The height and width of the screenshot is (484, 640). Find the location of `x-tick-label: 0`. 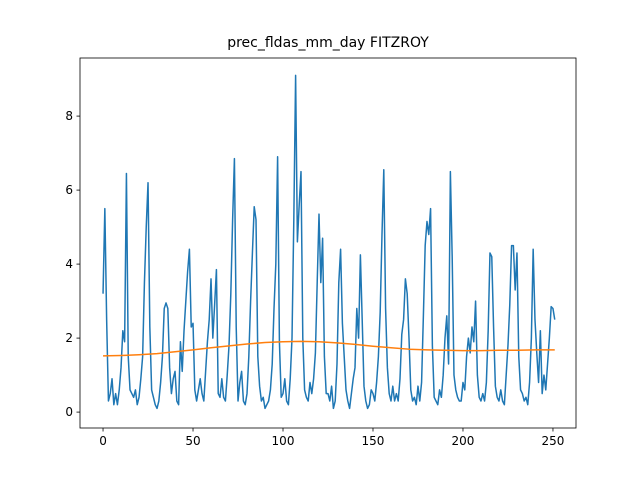

x-tick-label: 0 is located at coordinates (103, 441).